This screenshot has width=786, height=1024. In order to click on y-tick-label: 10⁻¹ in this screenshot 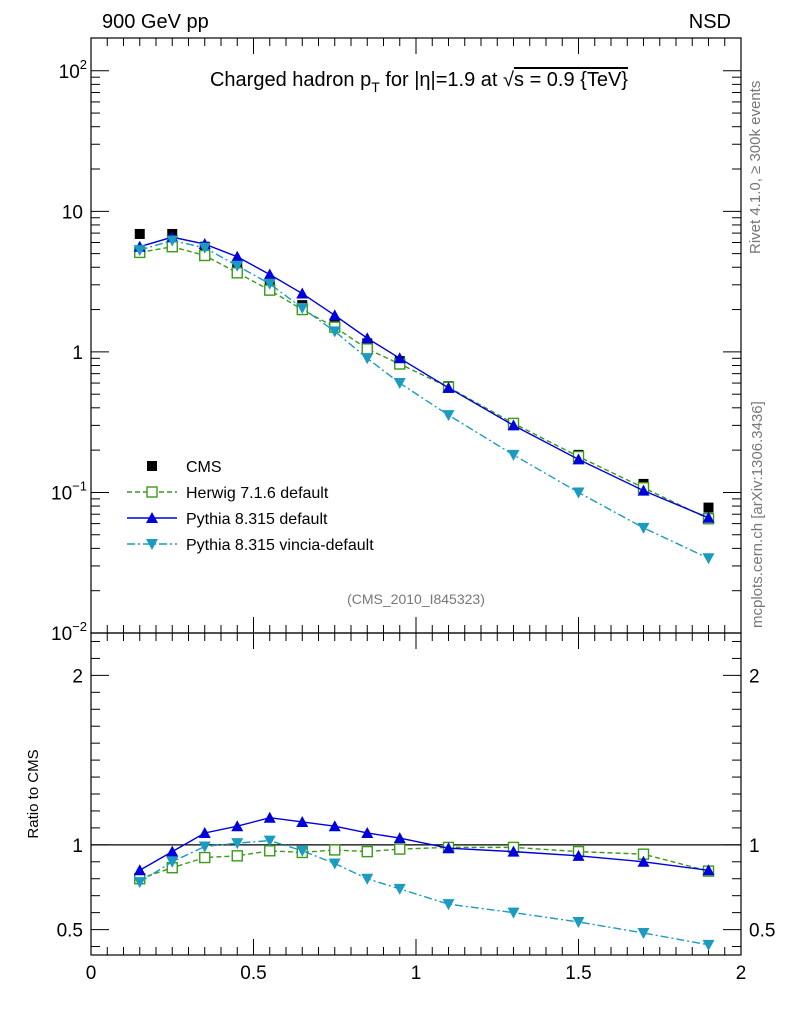, I will do `click(69, 491)`.